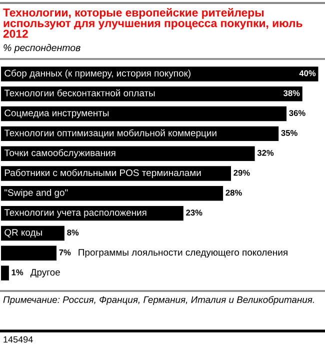  Describe the element at coordinates (289, 133) in the screenshot. I see `data-label: 35%` at that location.